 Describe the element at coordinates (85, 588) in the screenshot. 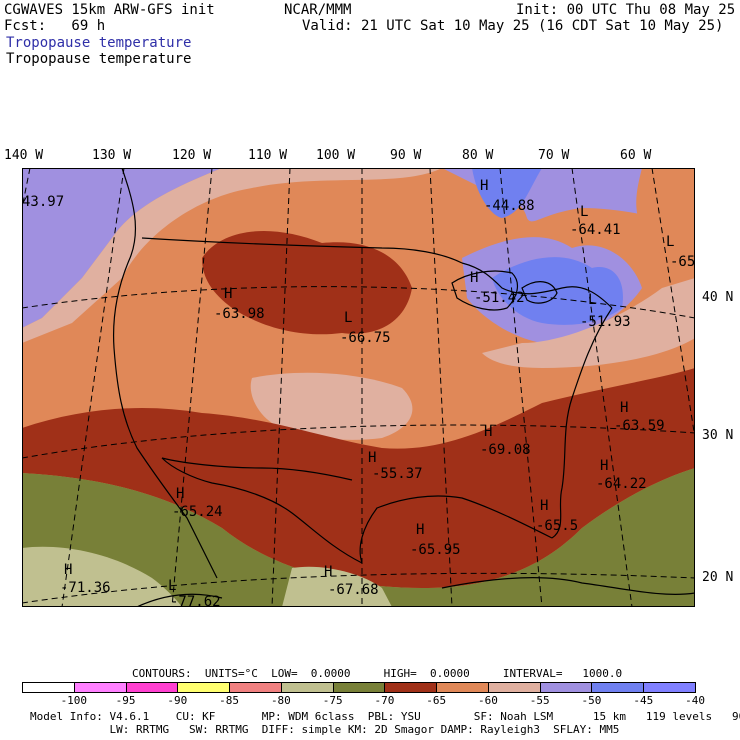

I see `extremum-label: -71.36` at that location.